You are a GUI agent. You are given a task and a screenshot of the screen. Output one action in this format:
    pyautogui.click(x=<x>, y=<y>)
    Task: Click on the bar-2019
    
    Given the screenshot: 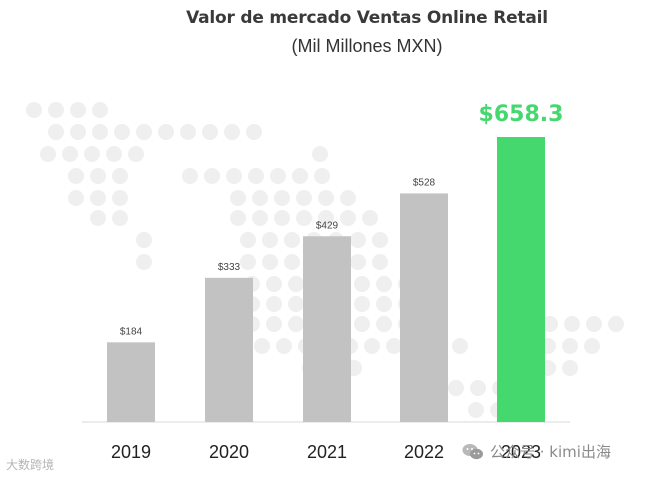 What is the action you would take?
    pyautogui.click(x=131, y=382)
    